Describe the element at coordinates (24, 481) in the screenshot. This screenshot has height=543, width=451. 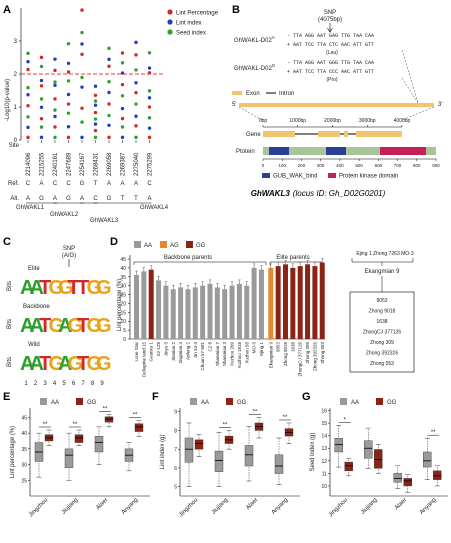
I see `boxplot-ytick-label: 25` at that location.